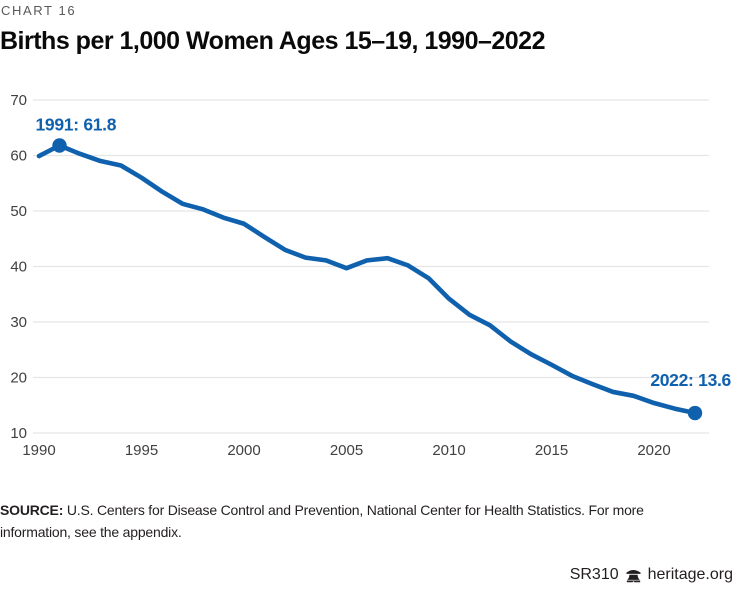 This screenshot has height=591, width=734. Describe the element at coordinates (243, 450) in the screenshot. I see `x-tick-label: 2000` at that location.